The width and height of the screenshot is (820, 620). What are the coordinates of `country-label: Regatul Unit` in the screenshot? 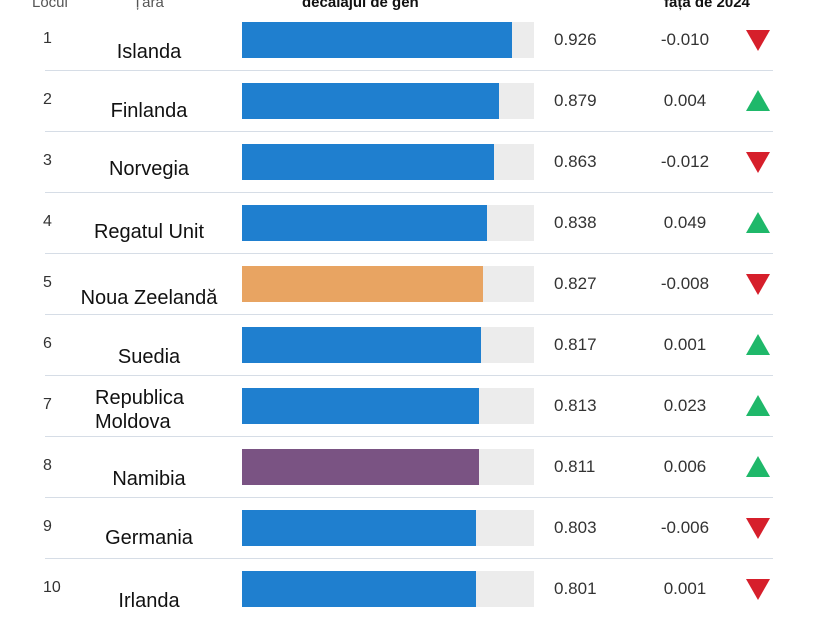 It's located at (149, 232).